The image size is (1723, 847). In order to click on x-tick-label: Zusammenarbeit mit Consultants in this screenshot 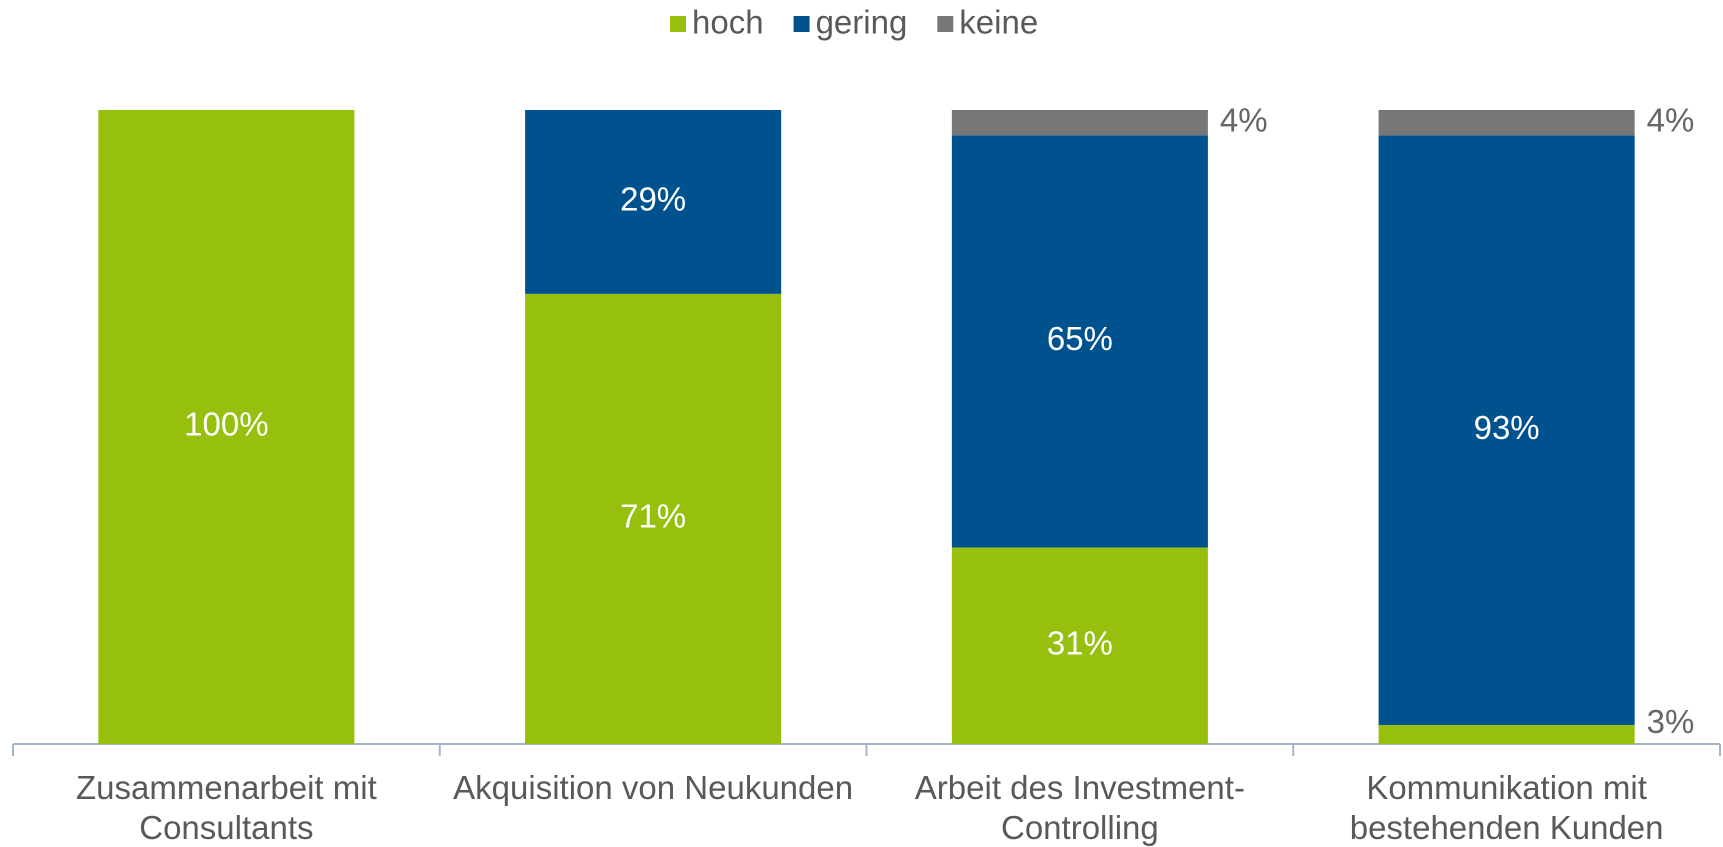, I will do `click(226, 807)`.